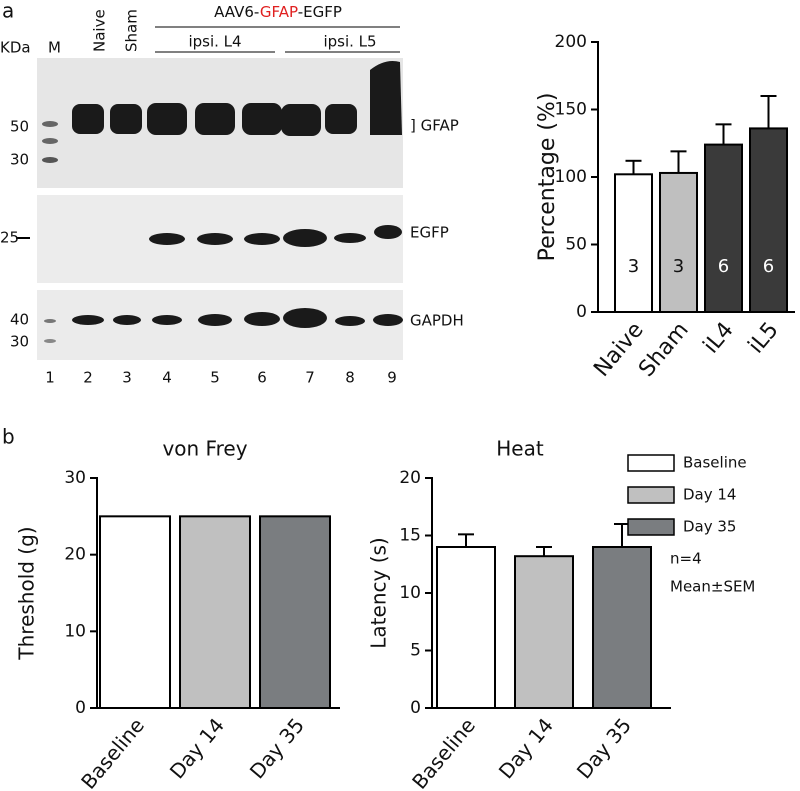 The width and height of the screenshot is (800, 791). What do you see at coordinates (709, 495) in the screenshot?
I see `legend-label: Day 14` at bounding box center [709, 495].